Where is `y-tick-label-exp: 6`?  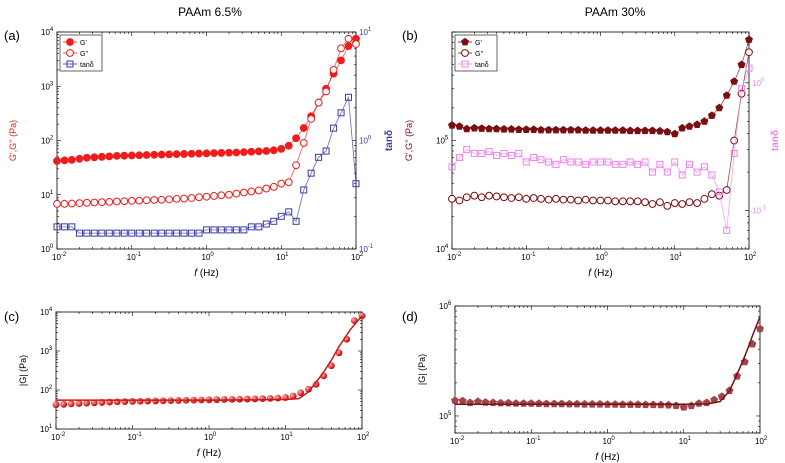 y-tick-label-exp: 6 is located at coordinates (450, 304).